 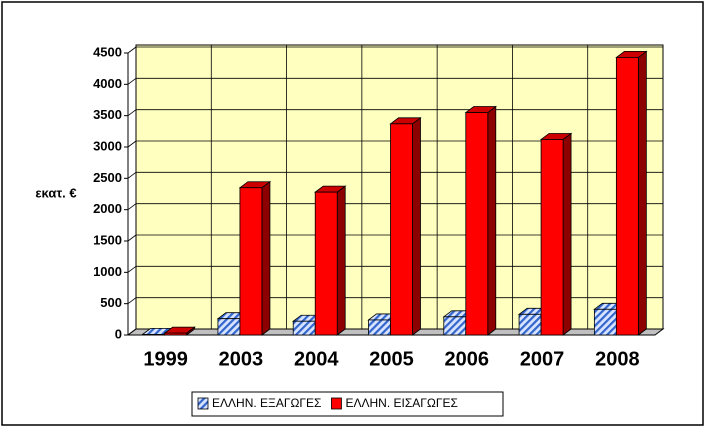 I want to click on y-axis-label: εκατ. €, so click(x=55, y=192).